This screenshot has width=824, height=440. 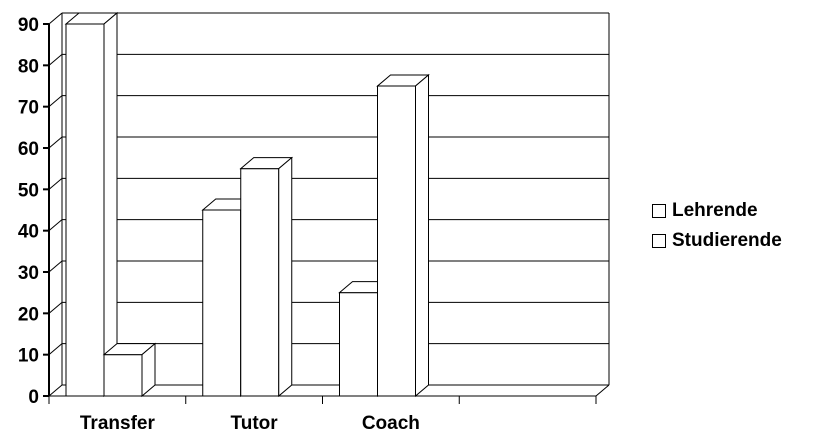 What do you see at coordinates (715, 210) in the screenshot?
I see `legend-label-lehrende: Lehrende` at bounding box center [715, 210].